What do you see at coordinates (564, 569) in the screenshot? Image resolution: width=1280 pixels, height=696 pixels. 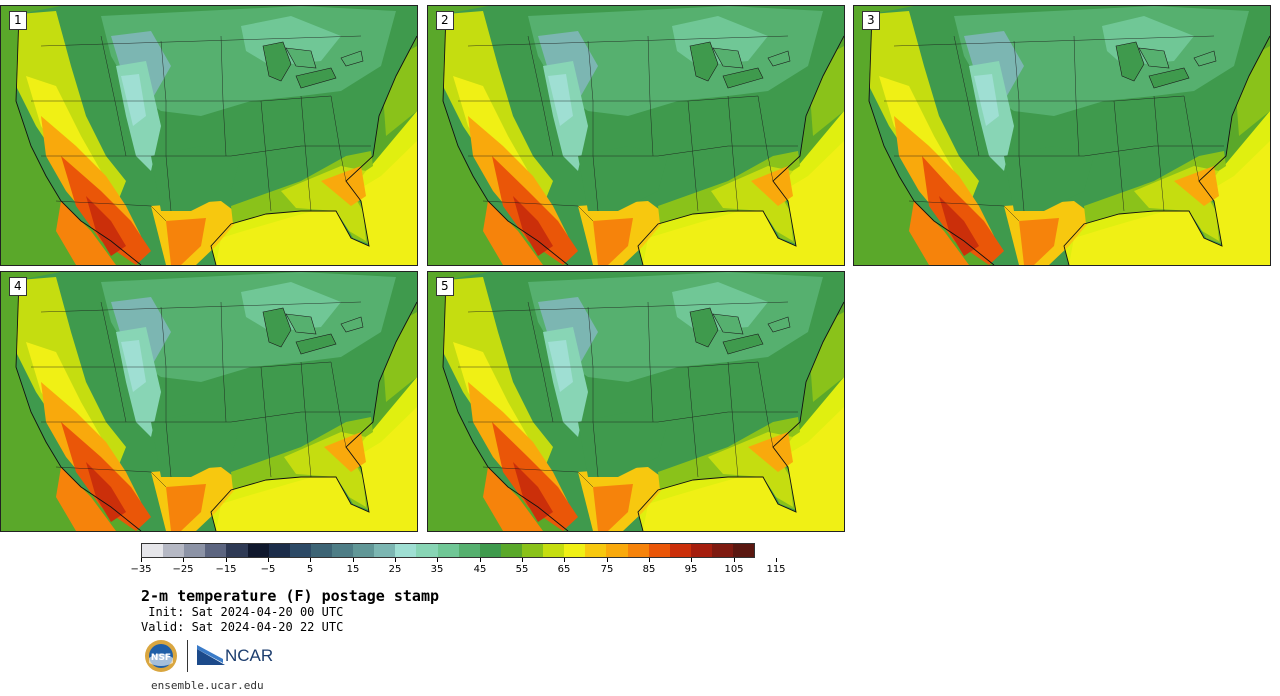 I see `colorbar-tick-label: 65` at bounding box center [564, 569].